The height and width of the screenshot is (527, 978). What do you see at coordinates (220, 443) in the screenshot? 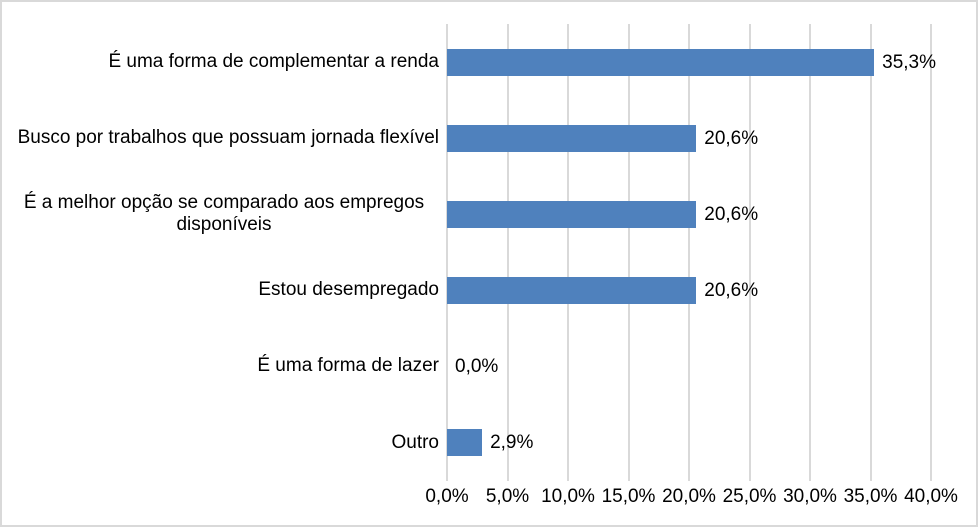
I see `category-label-cell: Outro` at bounding box center [220, 443].